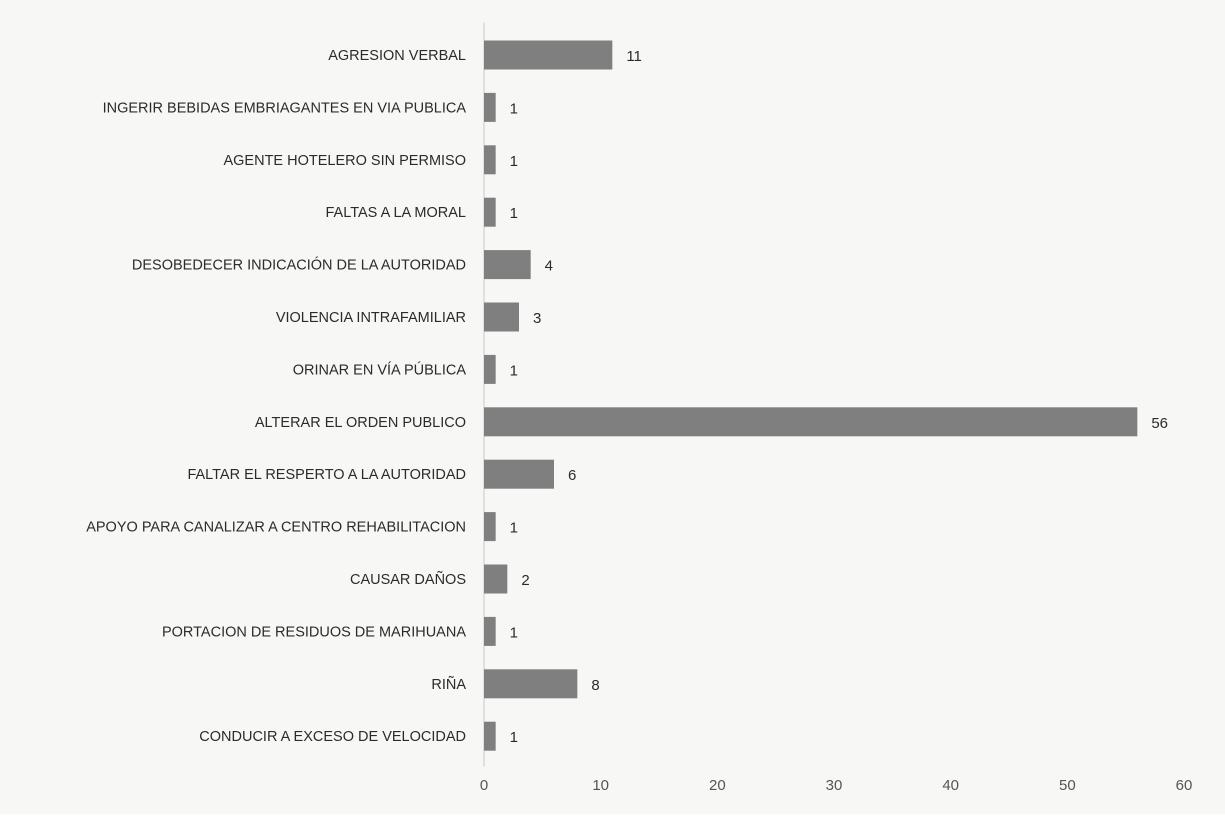 This screenshot has height=819, width=1225. I want to click on x-tick-label: 60, so click(1184, 785).